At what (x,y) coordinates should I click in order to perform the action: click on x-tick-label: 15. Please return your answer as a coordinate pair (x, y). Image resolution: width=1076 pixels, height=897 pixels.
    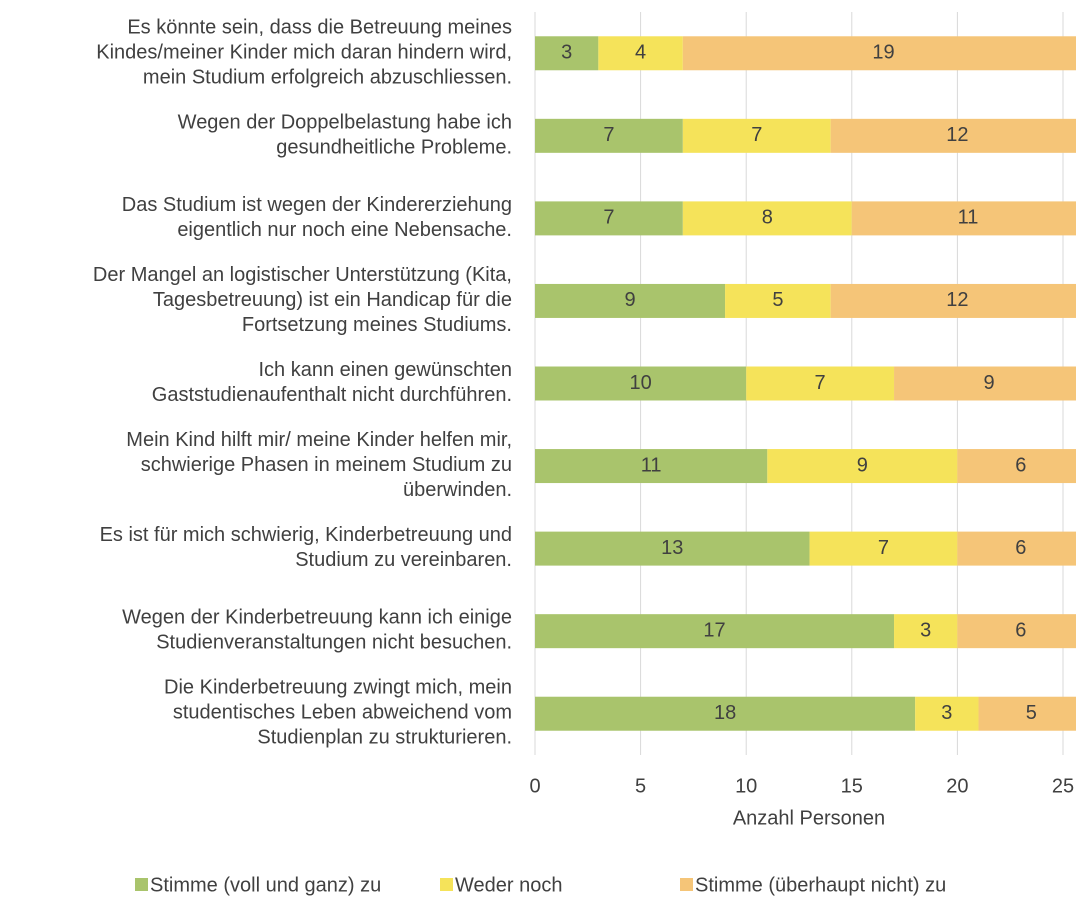
    Looking at the image, I should click on (852, 786).